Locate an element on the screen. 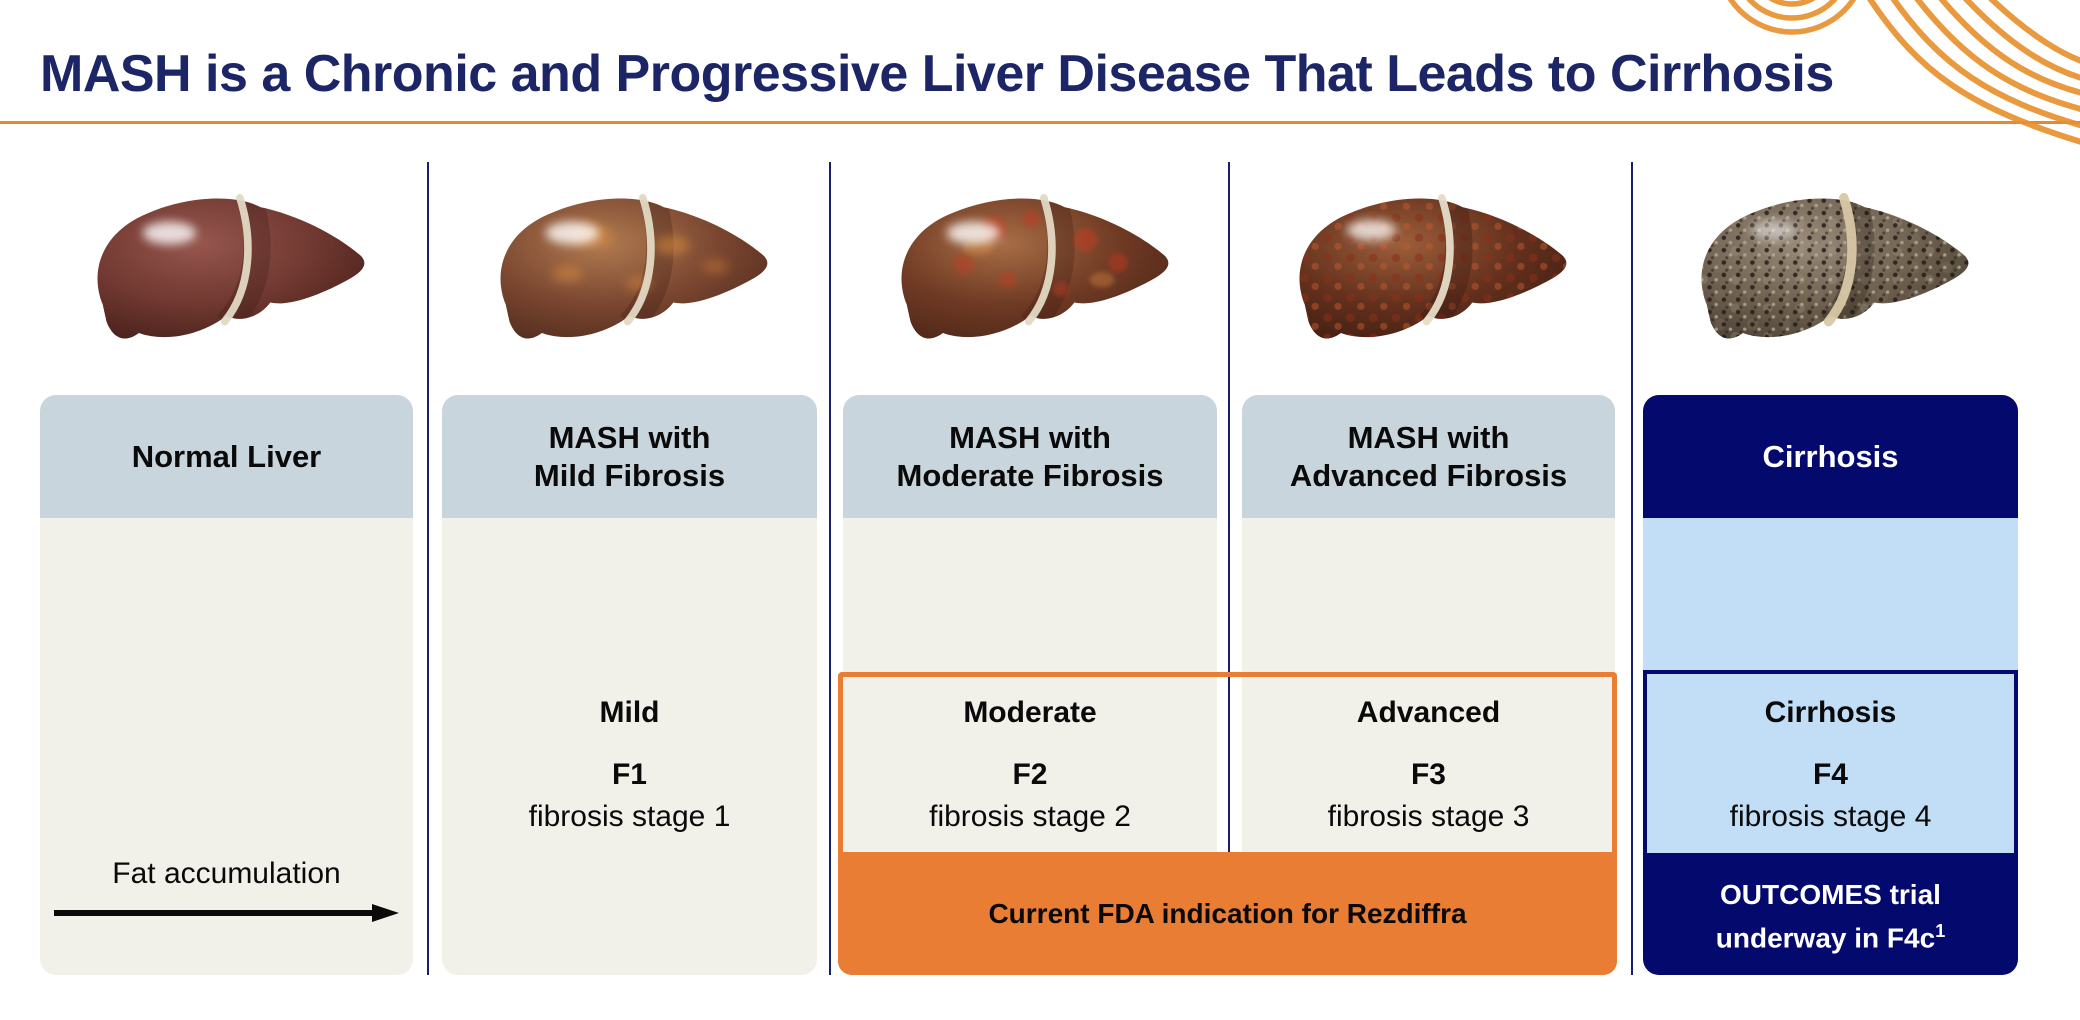 The image size is (2080, 1020). stage-body-mild is located at coordinates (629, 746).